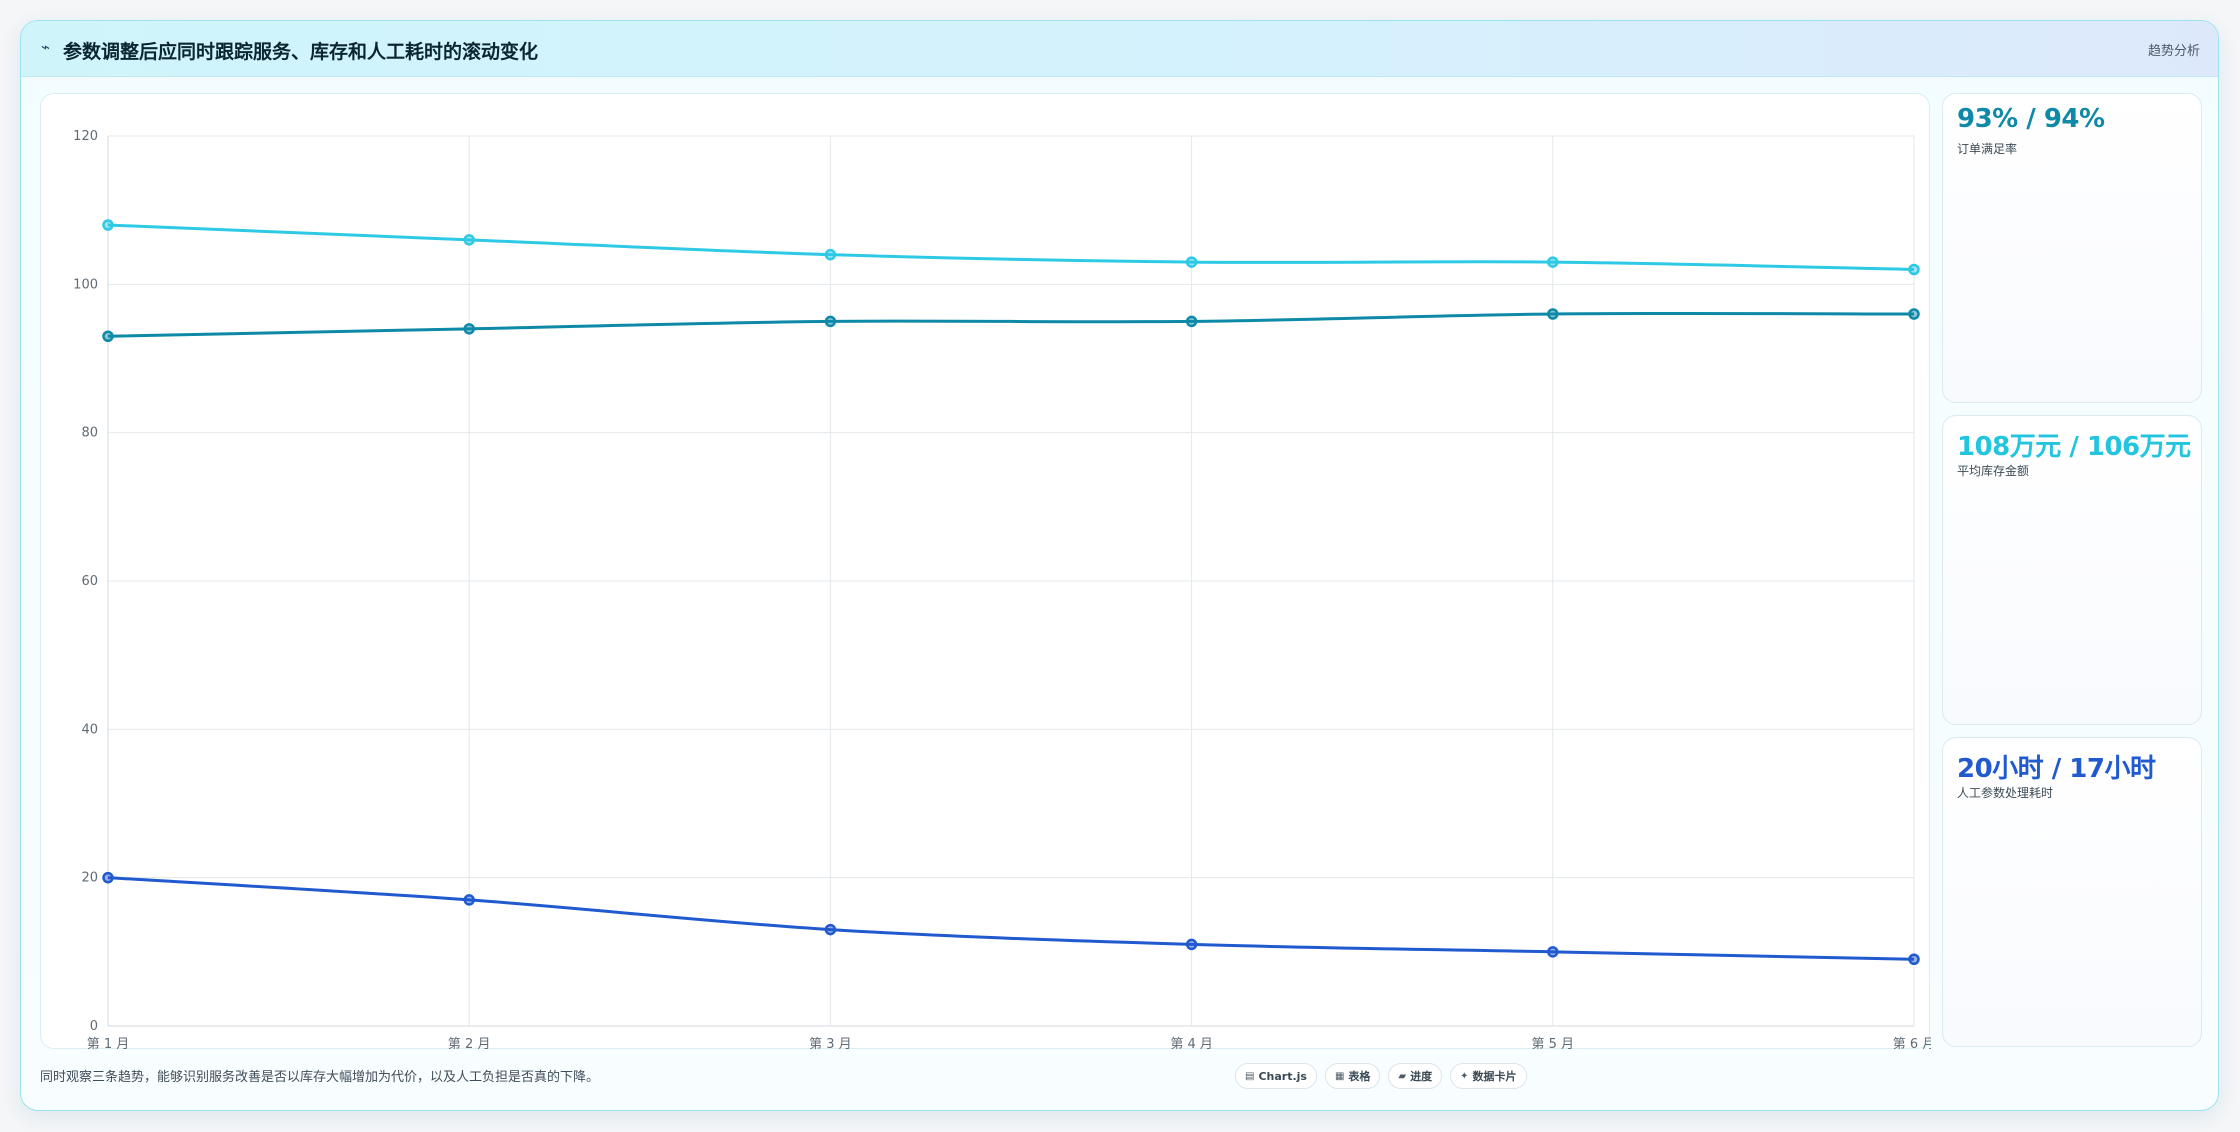  What do you see at coordinates (1421, 1076) in the screenshot?
I see `chip-label: 进度` at bounding box center [1421, 1076].